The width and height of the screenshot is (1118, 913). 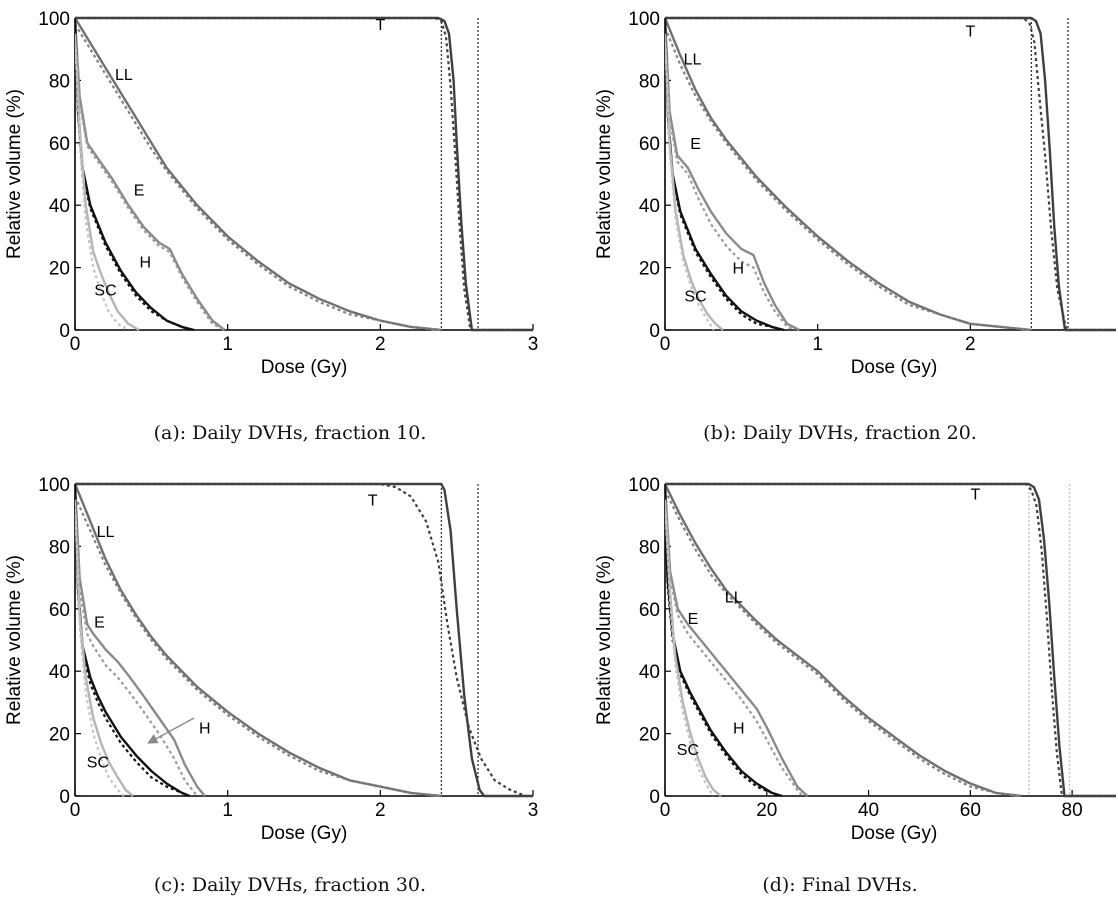 I want to click on x-tick-label: 20, so click(x=766, y=810).